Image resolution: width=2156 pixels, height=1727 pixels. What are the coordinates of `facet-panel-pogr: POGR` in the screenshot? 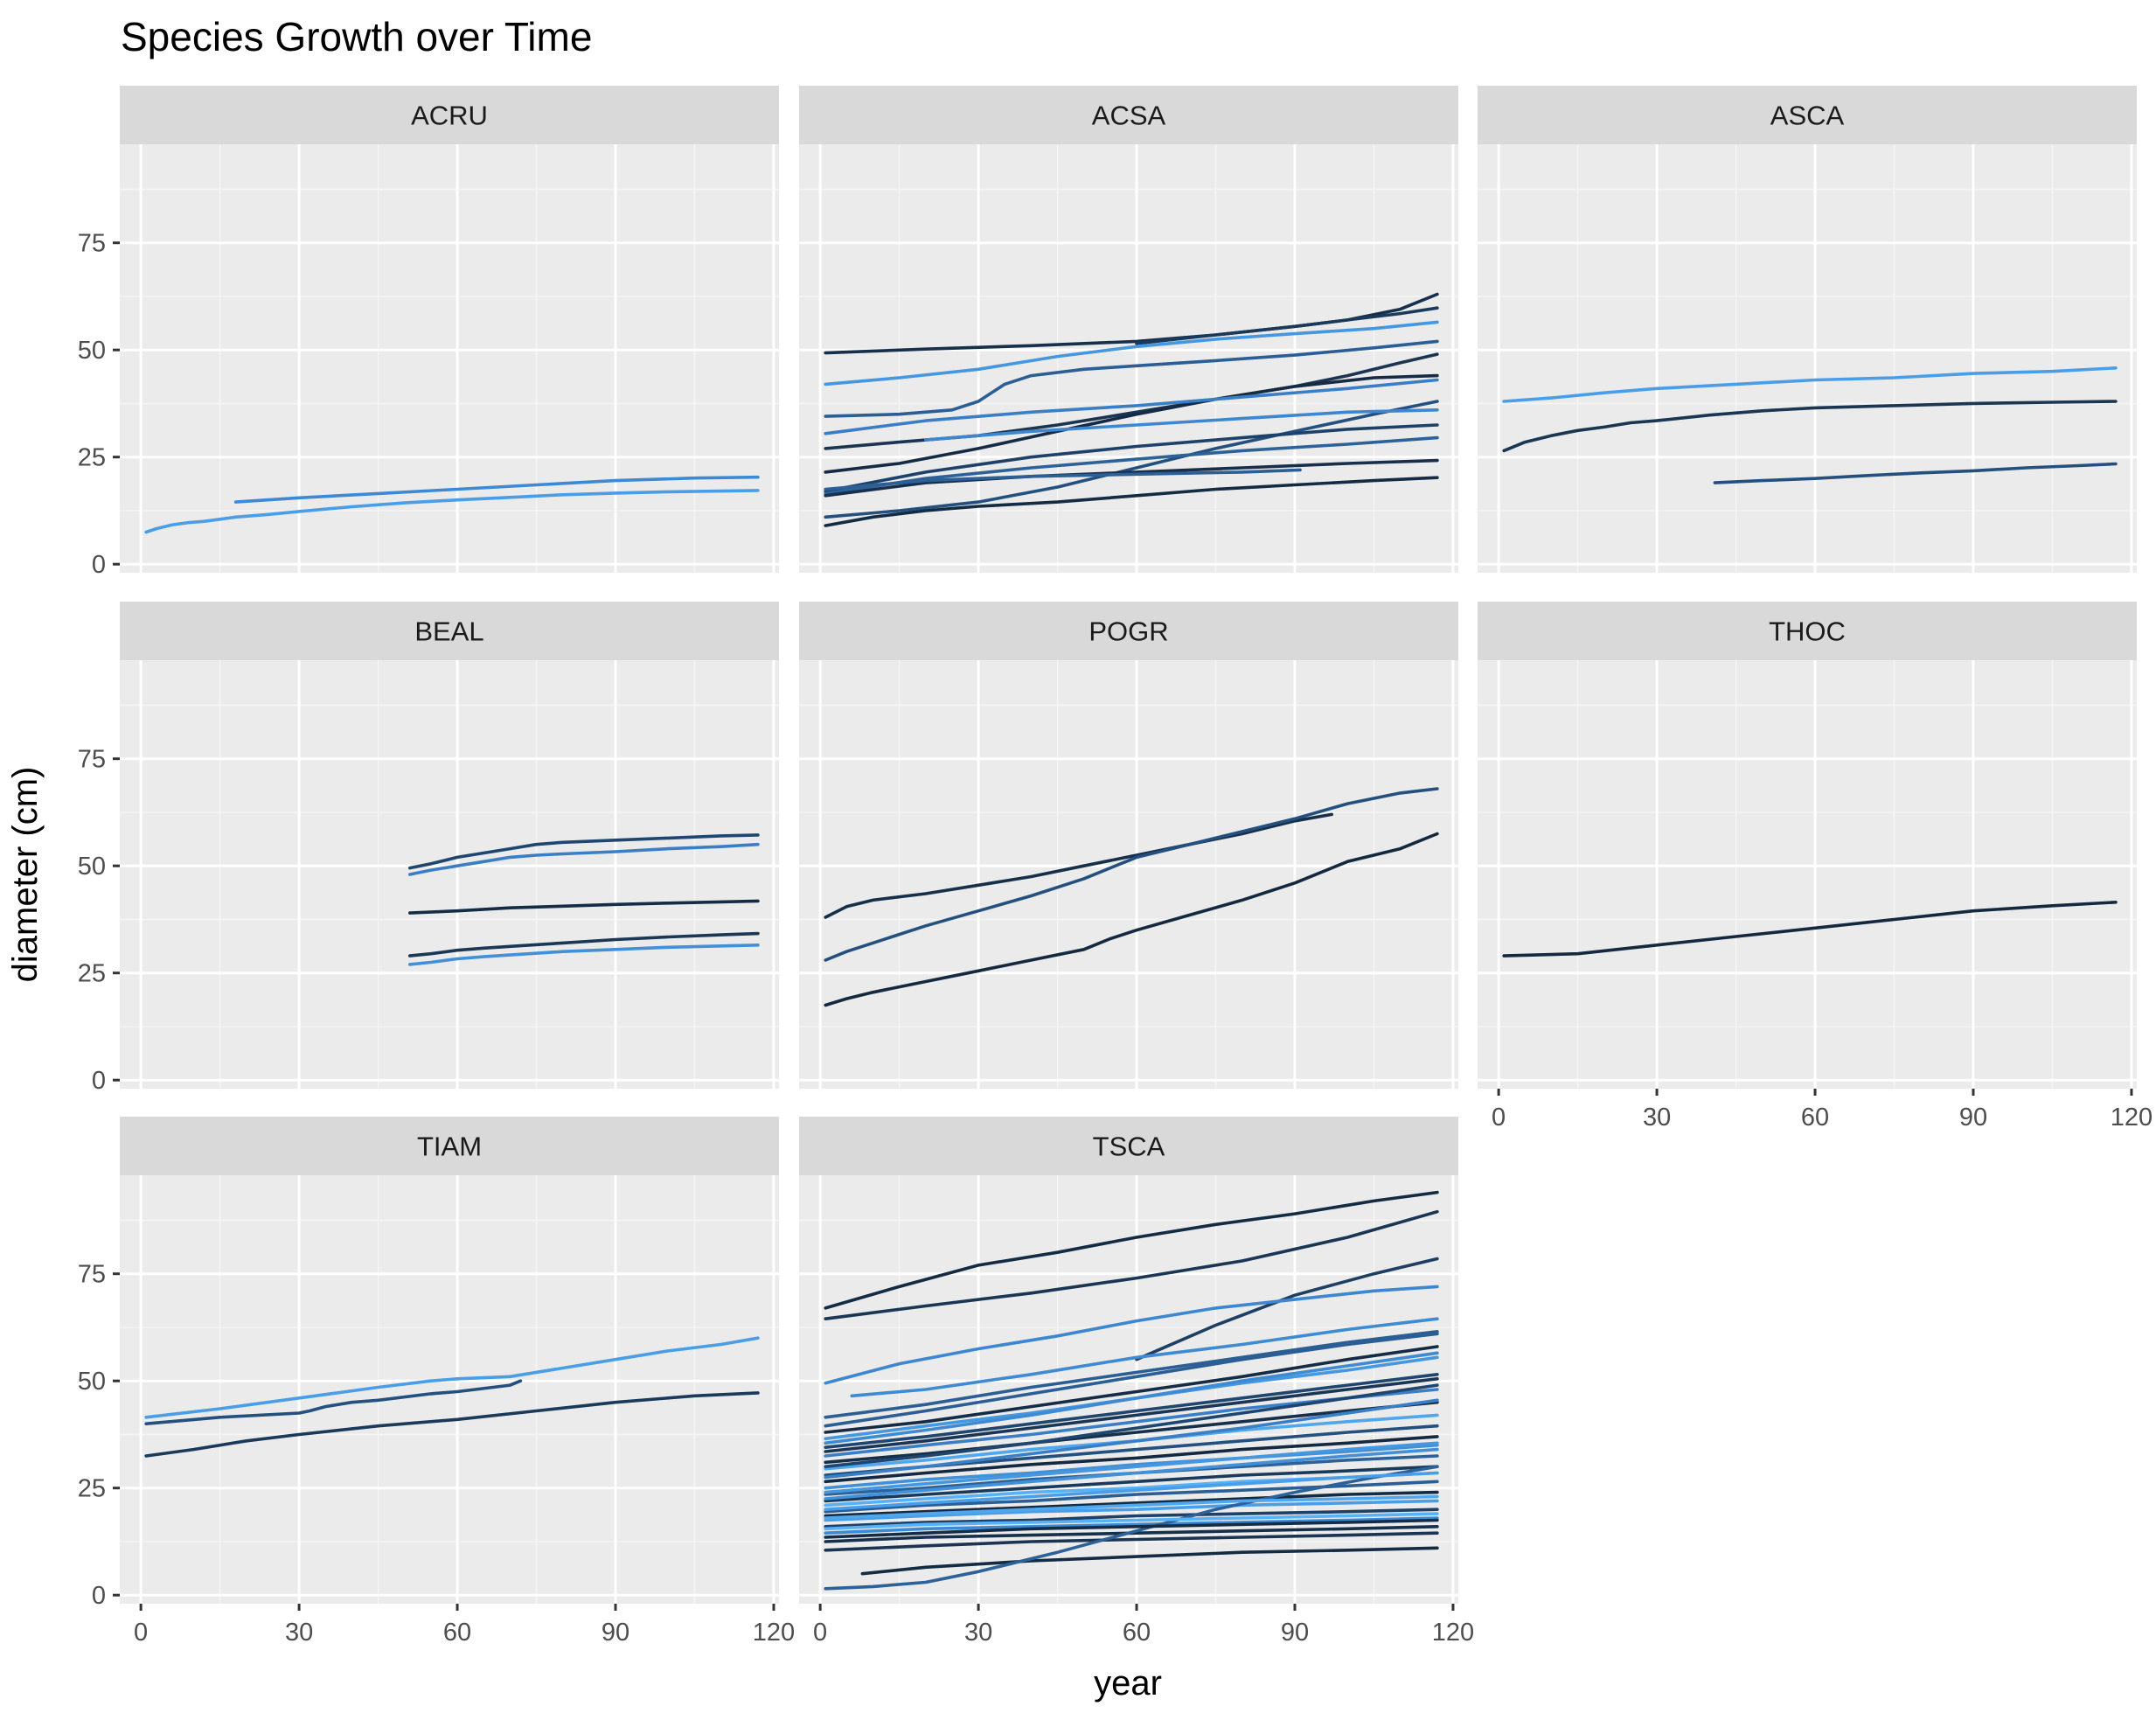 It's located at (1128, 845).